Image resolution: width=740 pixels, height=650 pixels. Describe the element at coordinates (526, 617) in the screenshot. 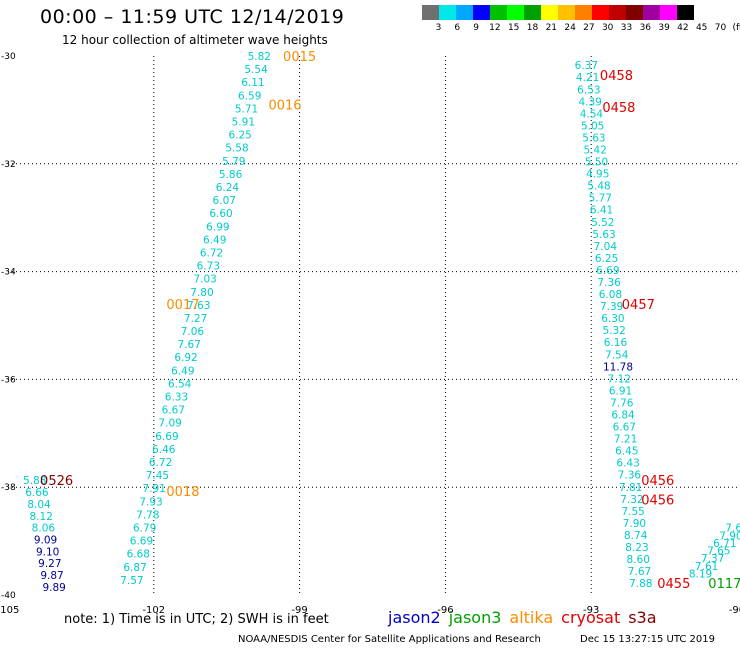

I see `satellite-legend: jason2 jason3 altika cryosat s3a` at that location.